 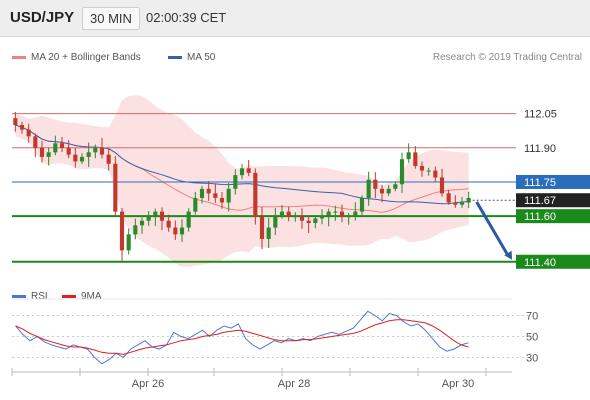 What do you see at coordinates (540, 217) in the screenshot?
I see `level-label-4: 111.60` at bounding box center [540, 217].